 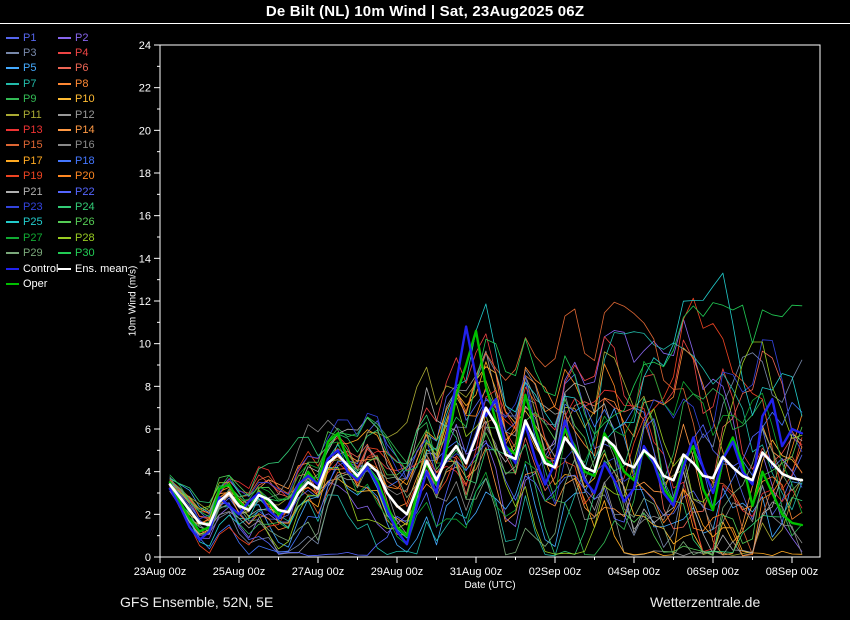 I want to click on x-tick-label: 04Sep 00z, so click(x=634, y=572).